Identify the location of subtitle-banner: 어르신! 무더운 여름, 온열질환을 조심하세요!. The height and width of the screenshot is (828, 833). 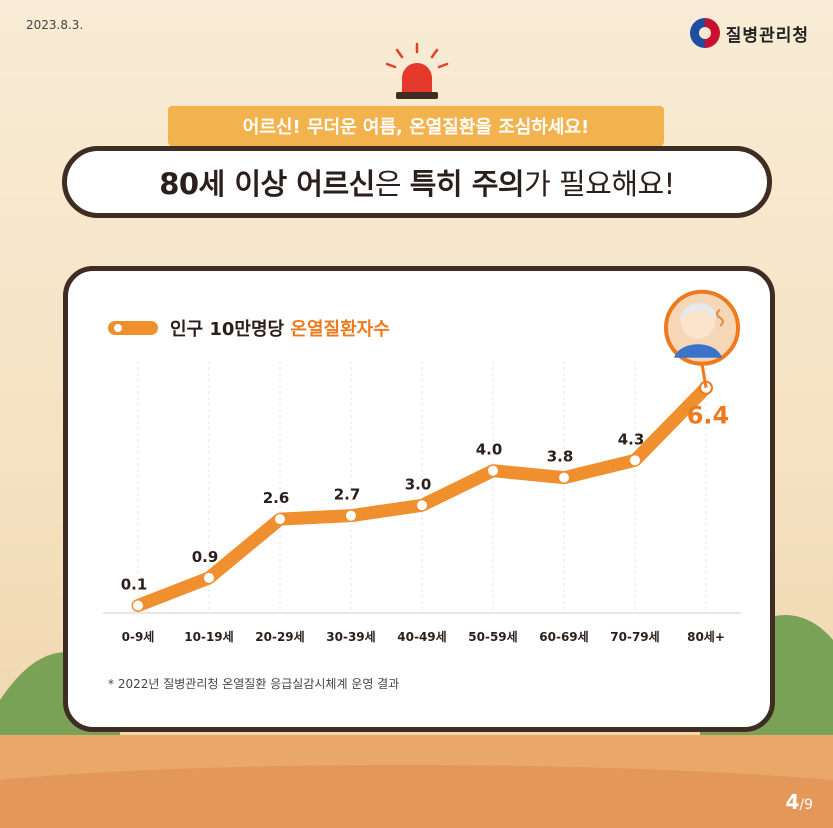
(416, 126).